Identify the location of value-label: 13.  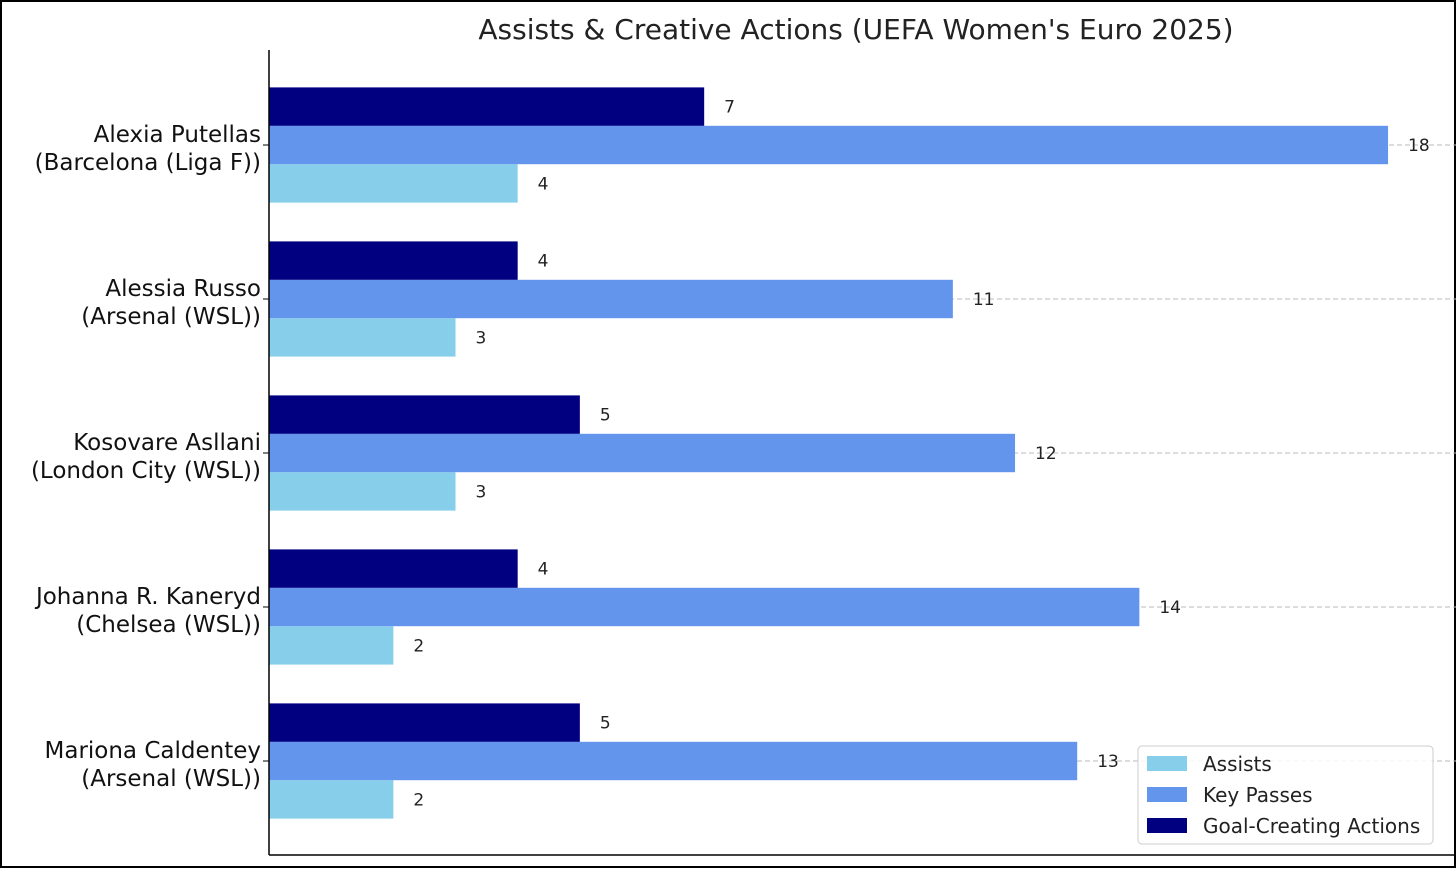
(1108, 762).